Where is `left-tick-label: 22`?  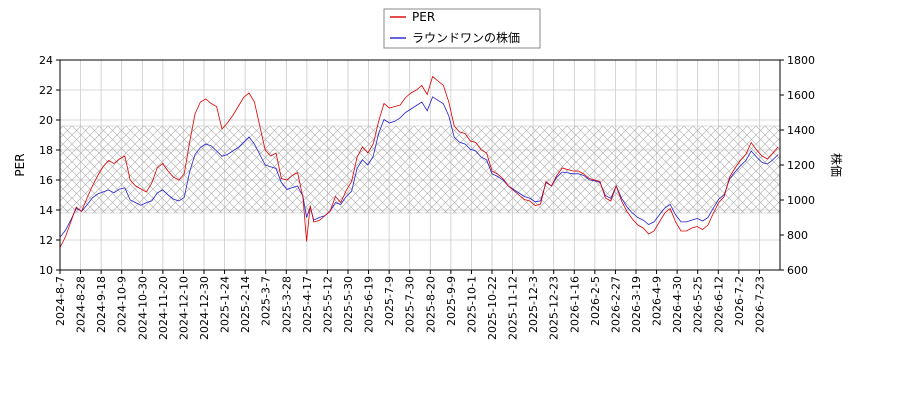 left-tick-label: 22 is located at coordinates (46, 90).